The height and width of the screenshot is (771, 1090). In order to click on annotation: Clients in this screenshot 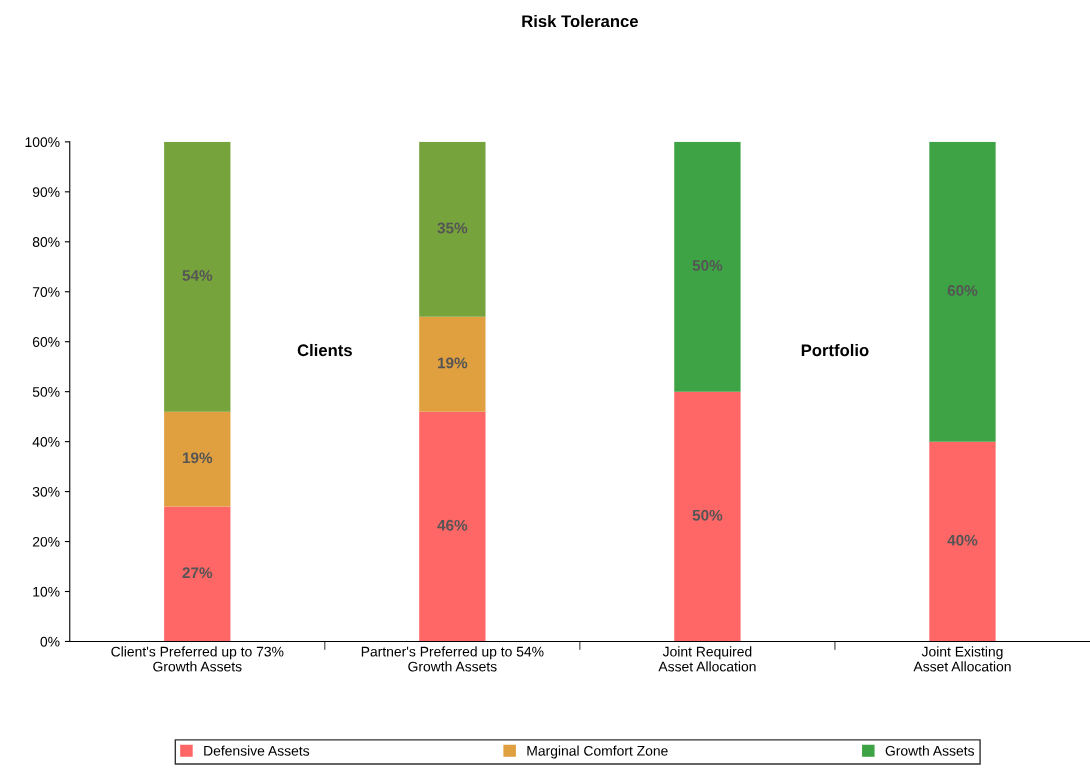, I will do `click(324, 350)`.